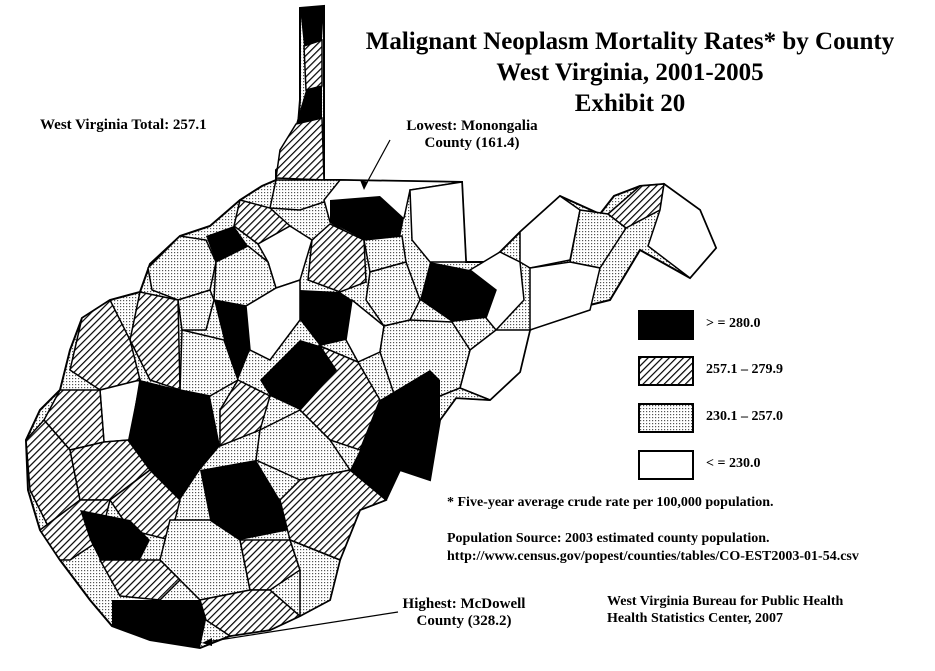  Describe the element at coordinates (250, 613) in the screenshot. I see `county-mercer` at that location.